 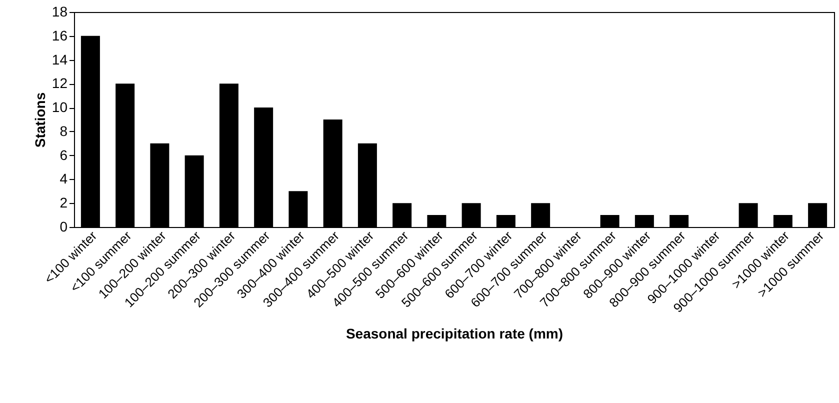 I want to click on y-tick-label: 4, so click(x=64, y=178).